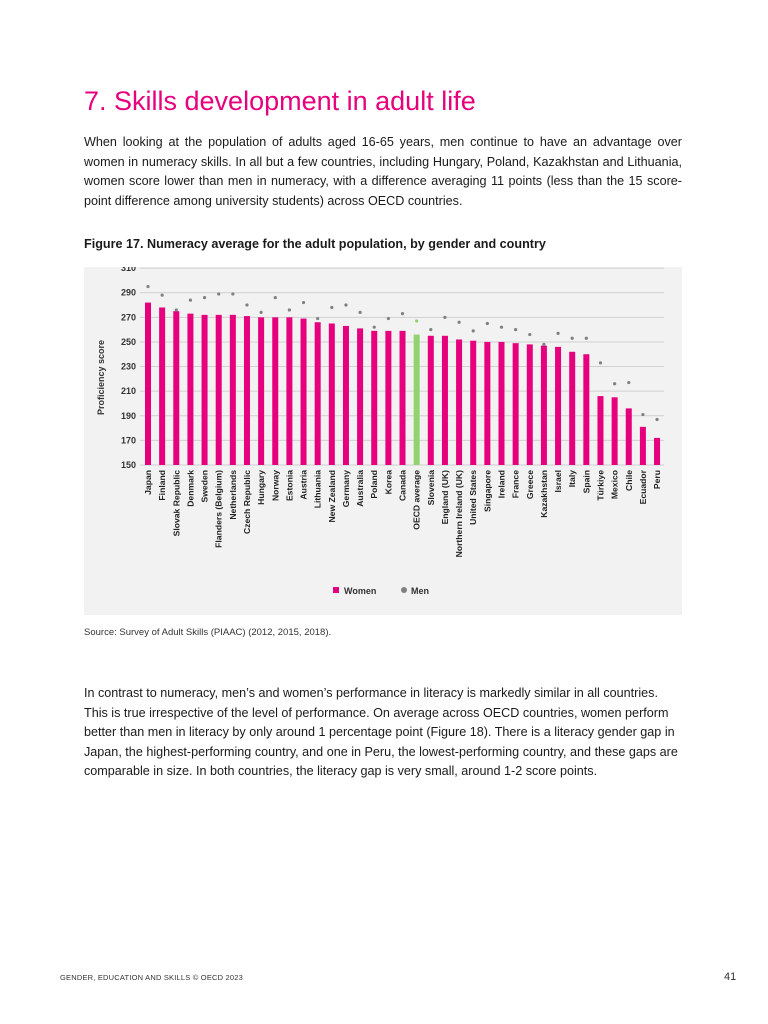 This screenshot has width=768, height=1024. What do you see at coordinates (530, 484) in the screenshot?
I see `x-tick-label: Greece` at bounding box center [530, 484].